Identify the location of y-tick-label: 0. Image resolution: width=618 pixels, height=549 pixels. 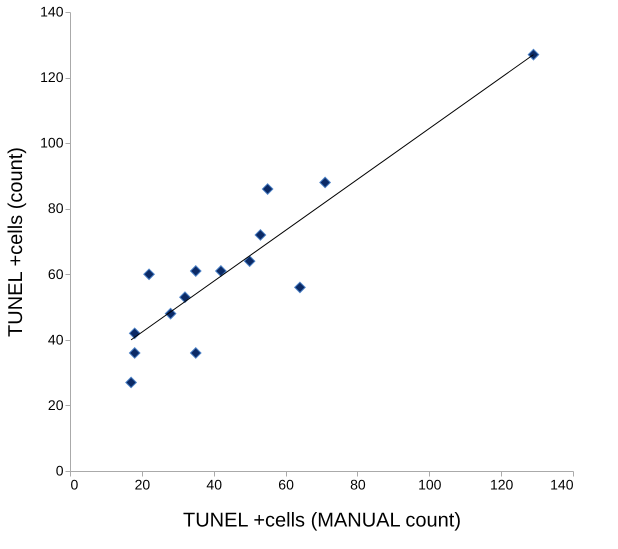
(60, 470).